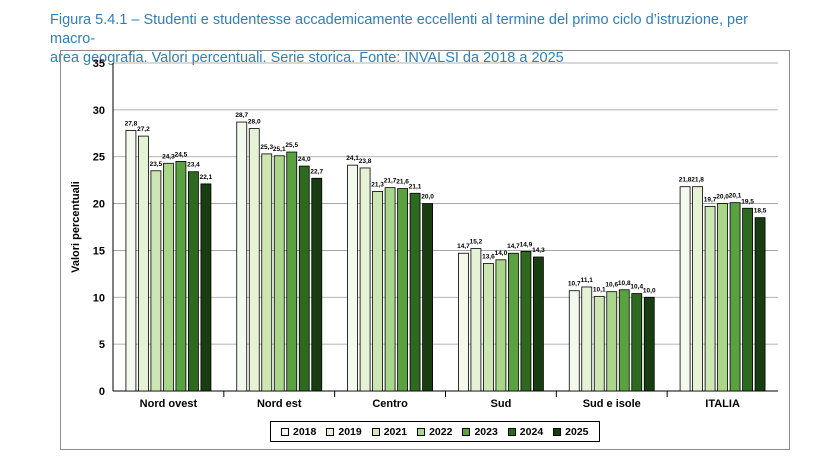 The height and width of the screenshot is (471, 824). What do you see at coordinates (279, 149) in the screenshot?
I see `data-label: 25,1` at bounding box center [279, 149].